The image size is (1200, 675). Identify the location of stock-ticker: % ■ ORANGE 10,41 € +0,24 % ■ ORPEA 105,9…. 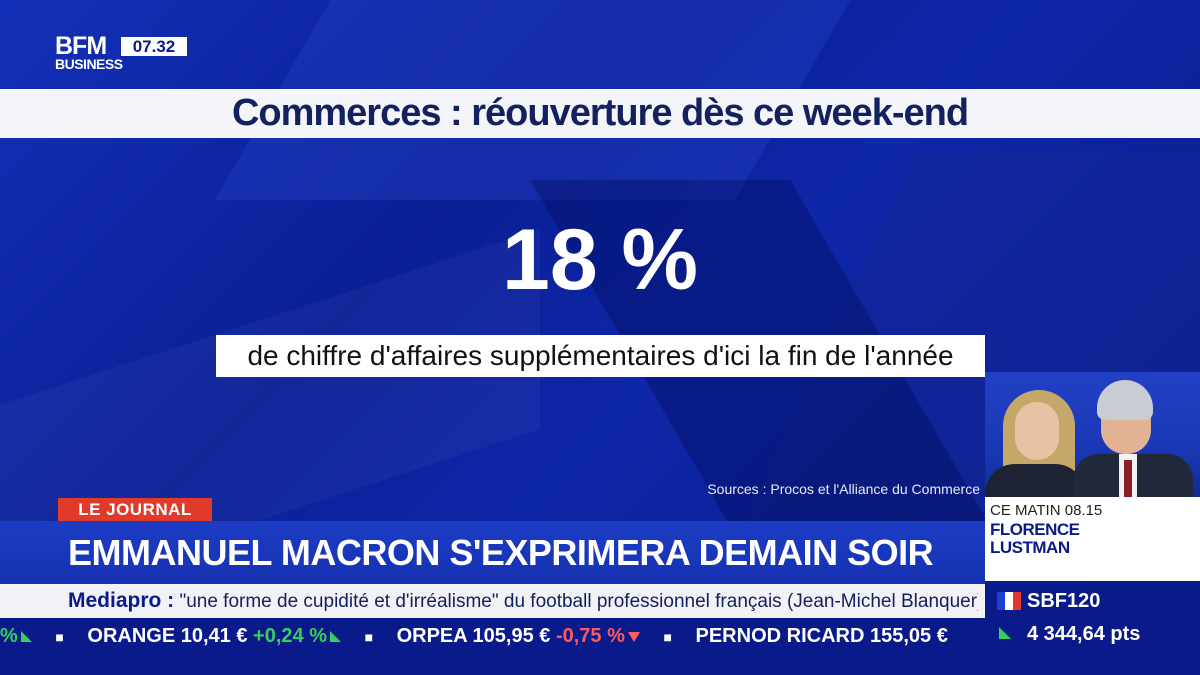
(492, 636).